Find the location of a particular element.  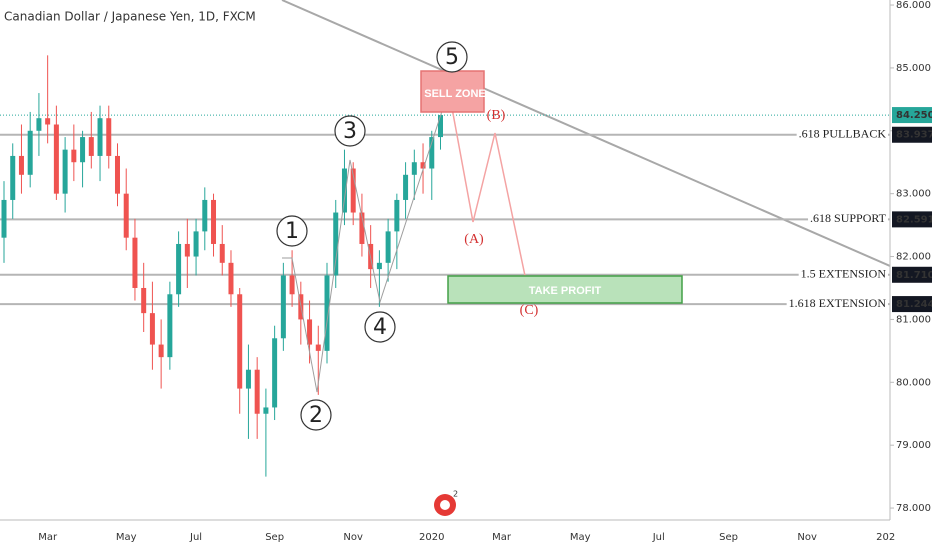

take-profit-label: TAKE PROFIT is located at coordinates (565, 291).